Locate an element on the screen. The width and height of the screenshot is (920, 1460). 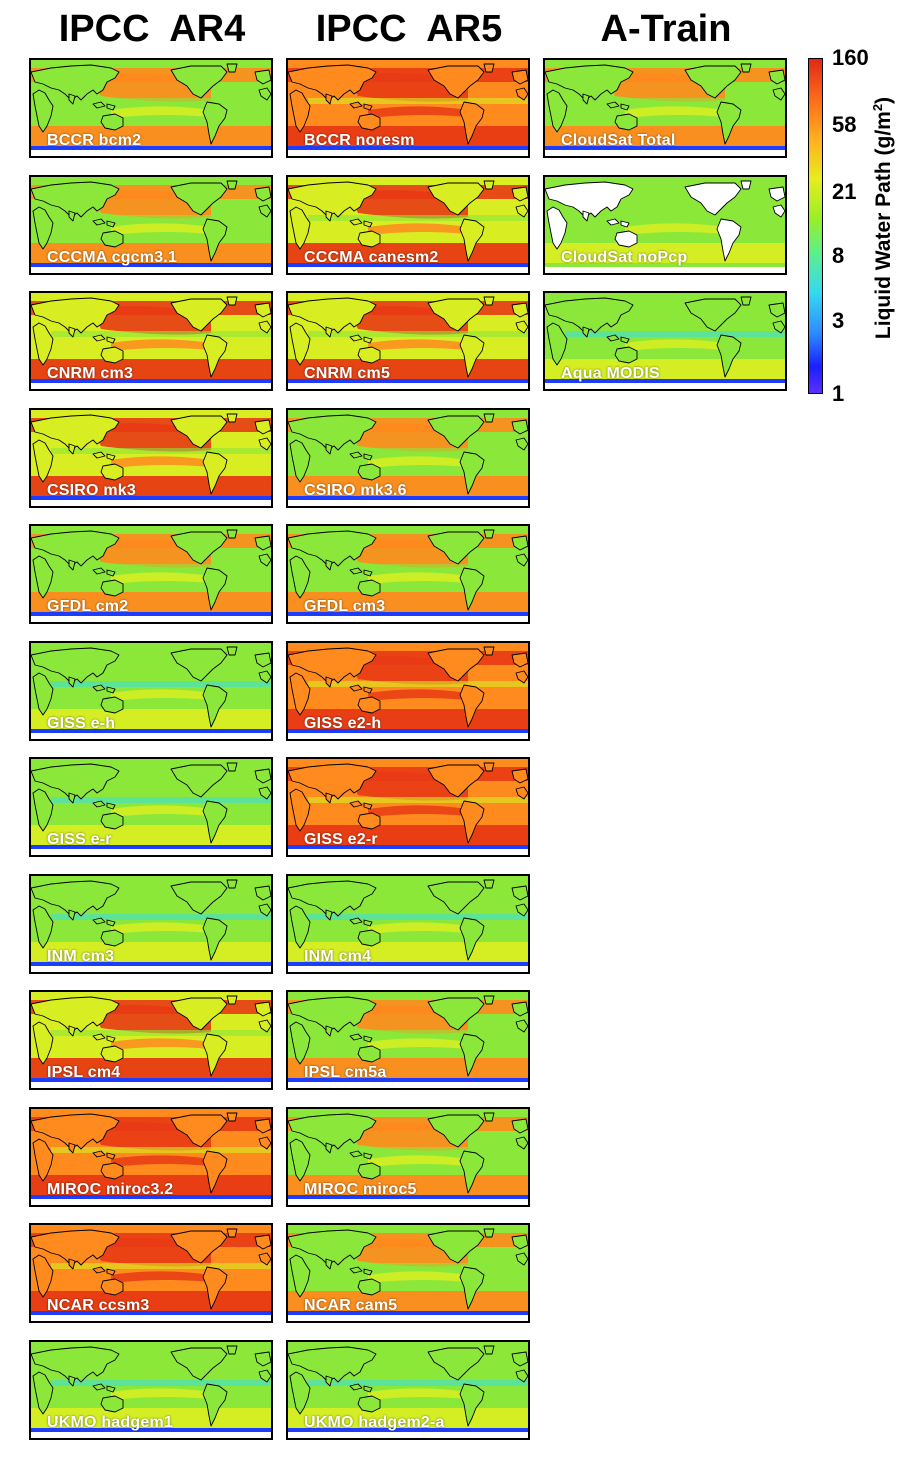
panel-label: INM cm3 is located at coordinates (81, 956).